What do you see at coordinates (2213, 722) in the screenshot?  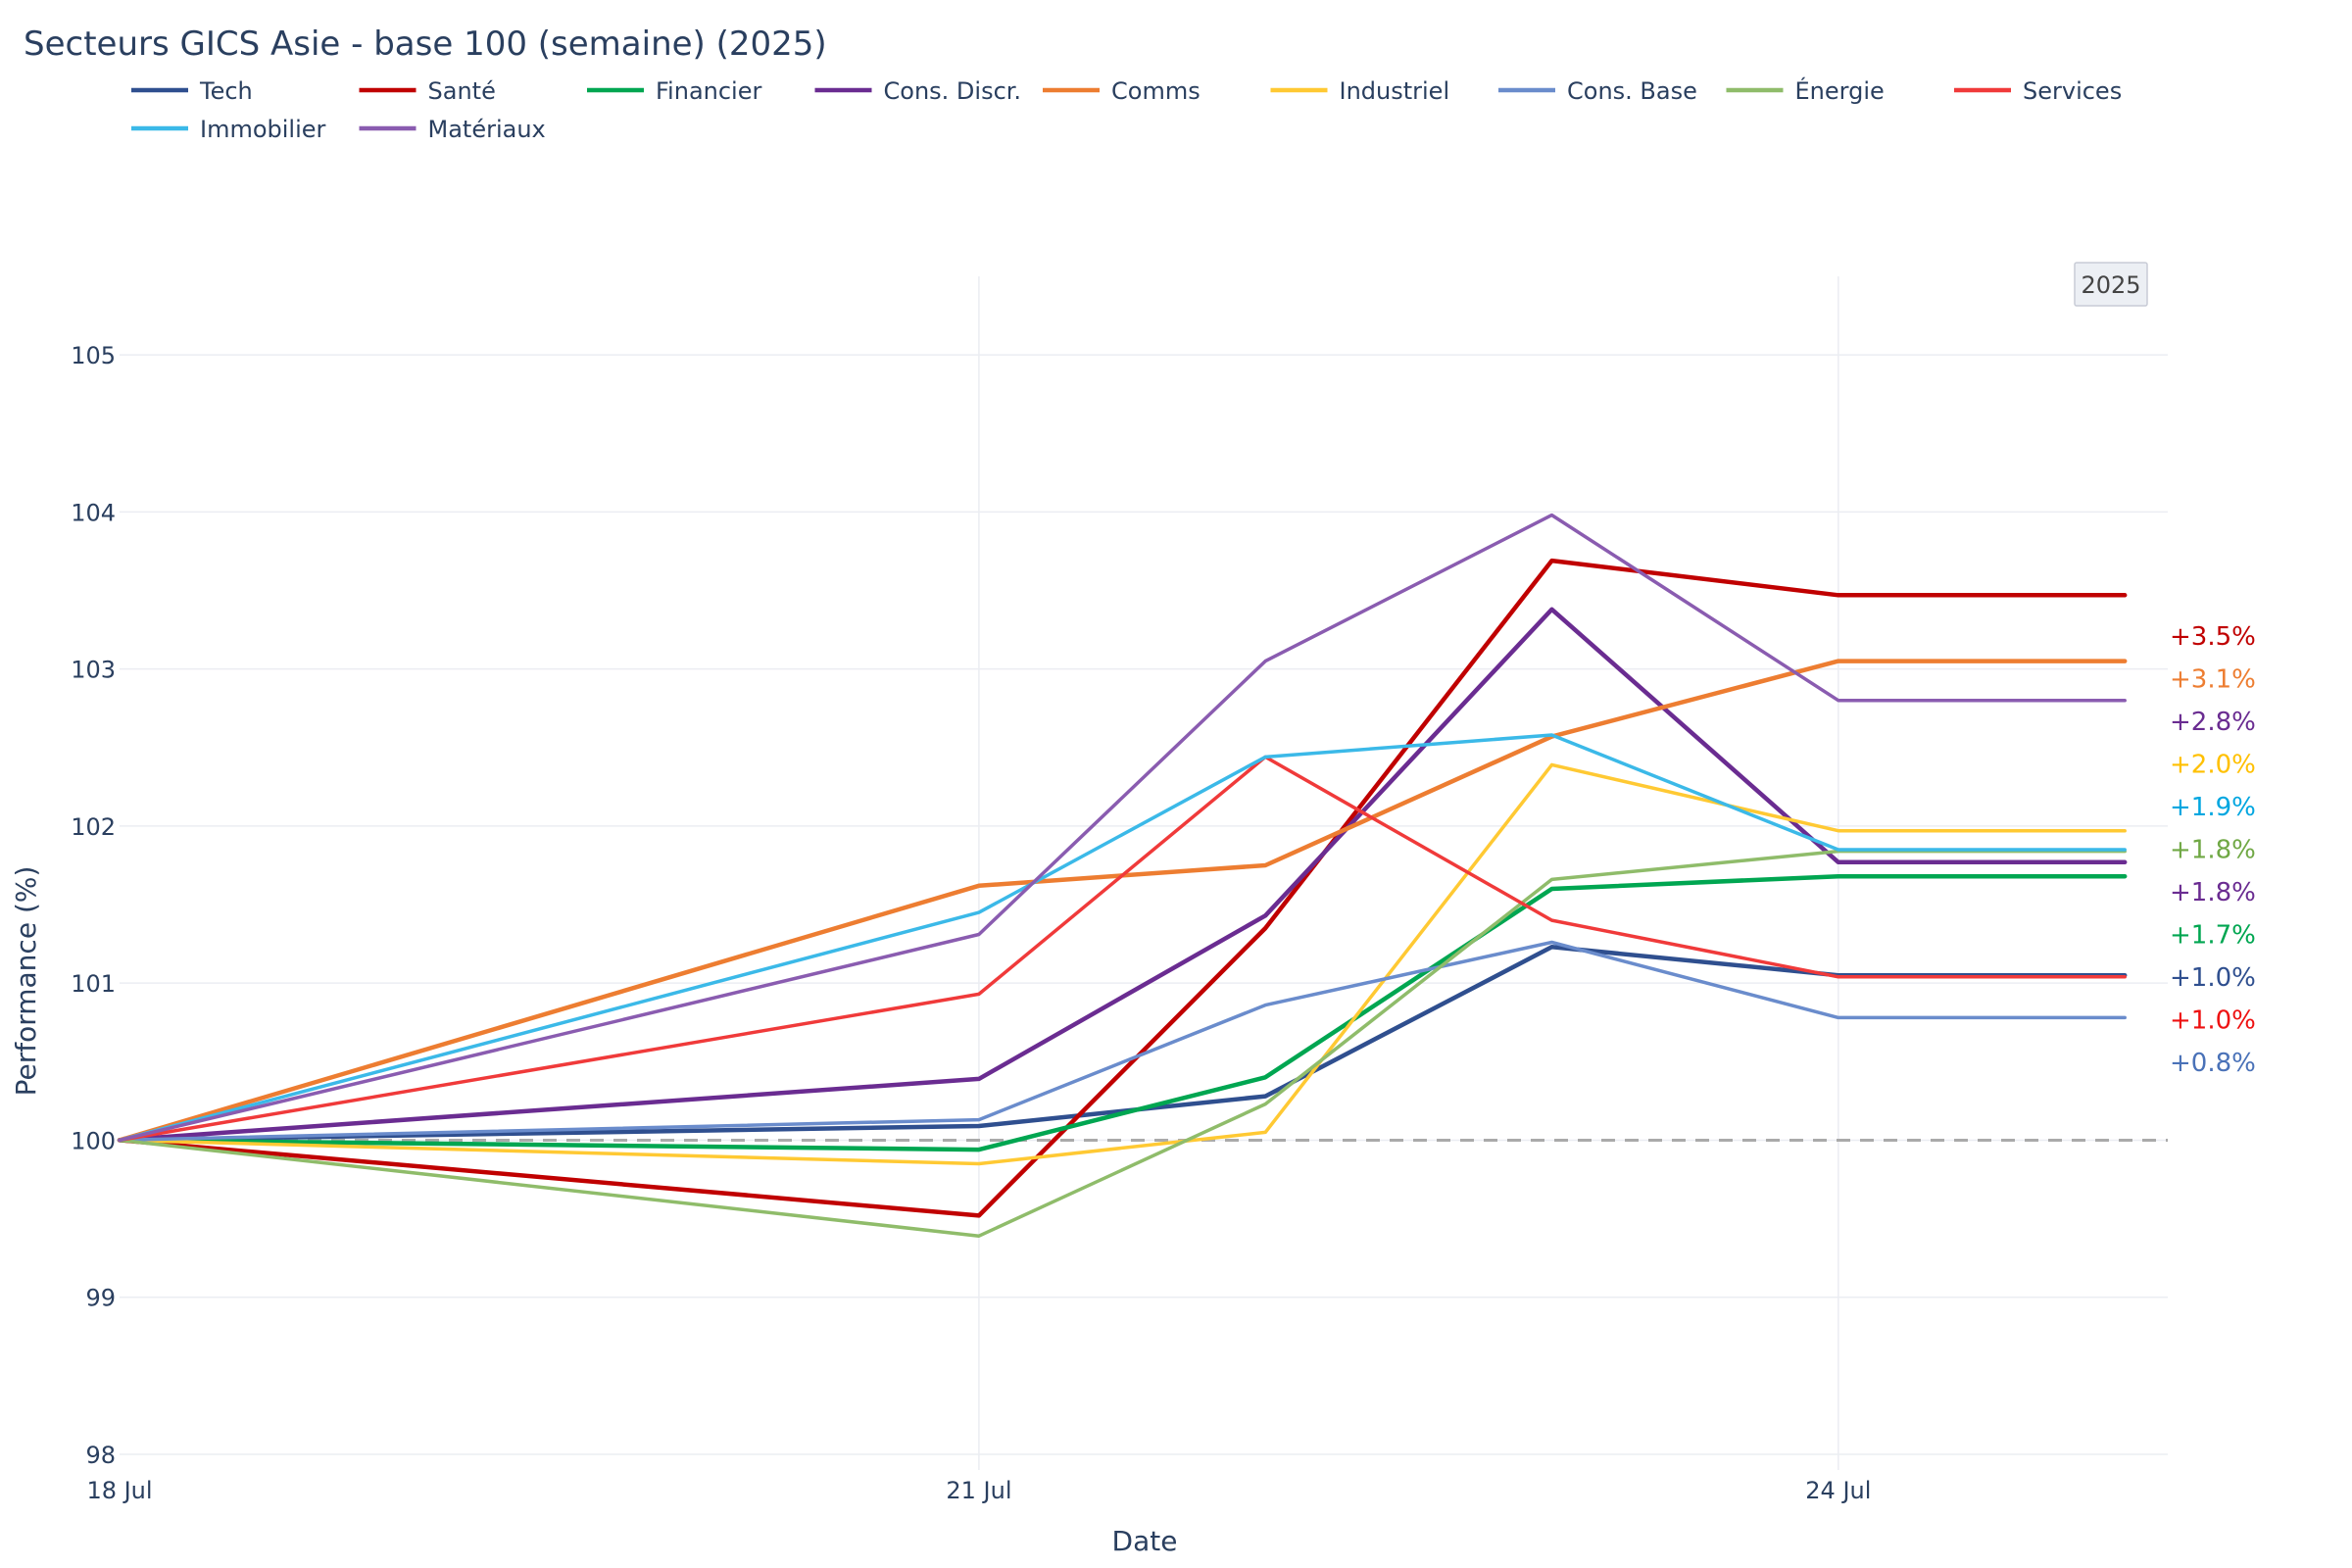 I see `end-label-materiaux: +2.8%` at bounding box center [2213, 722].